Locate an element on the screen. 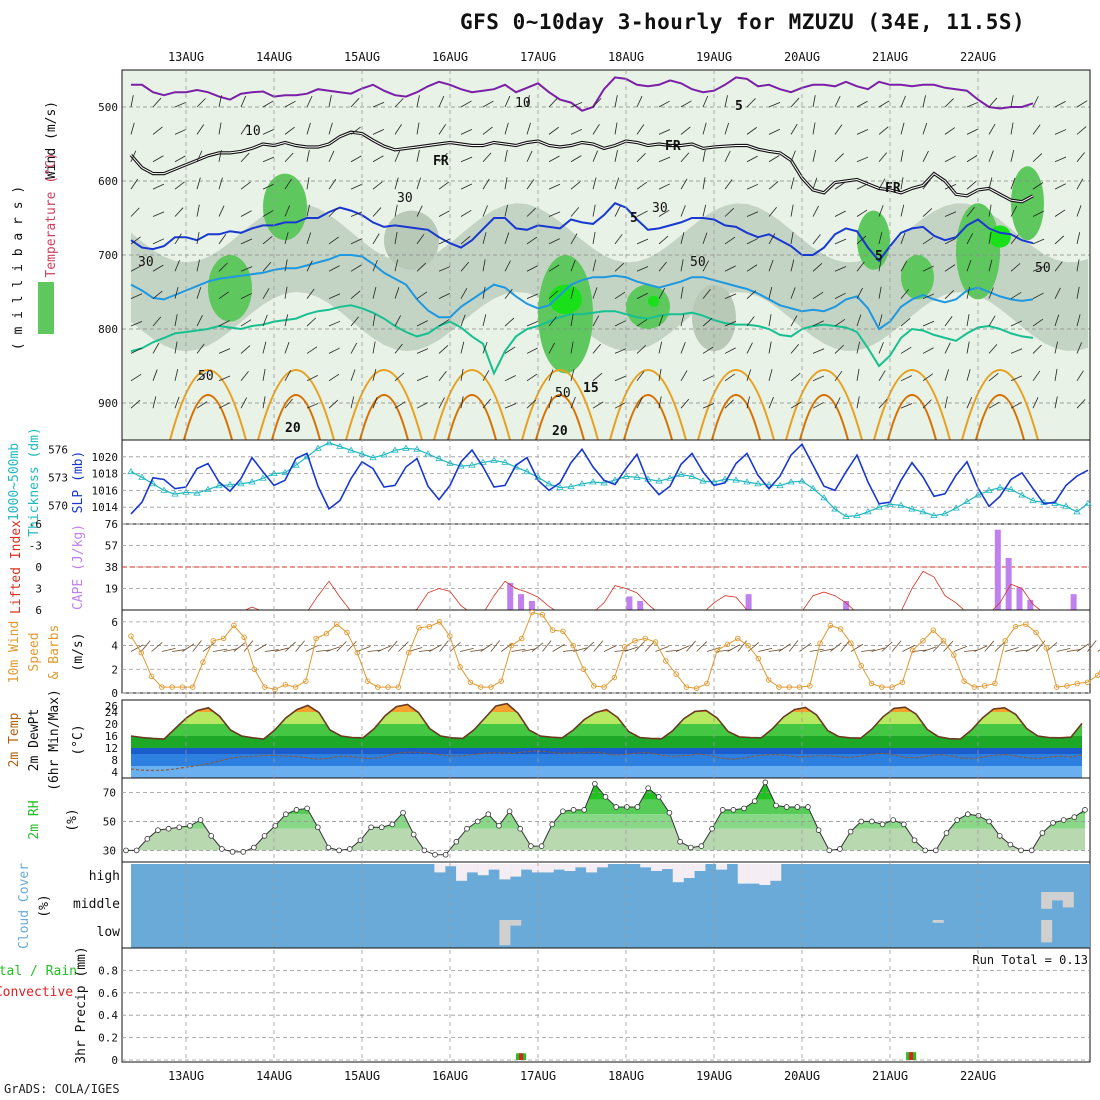 The image size is (1100, 1100). precip-tick-label: 0.2 is located at coordinates (108, 1038).